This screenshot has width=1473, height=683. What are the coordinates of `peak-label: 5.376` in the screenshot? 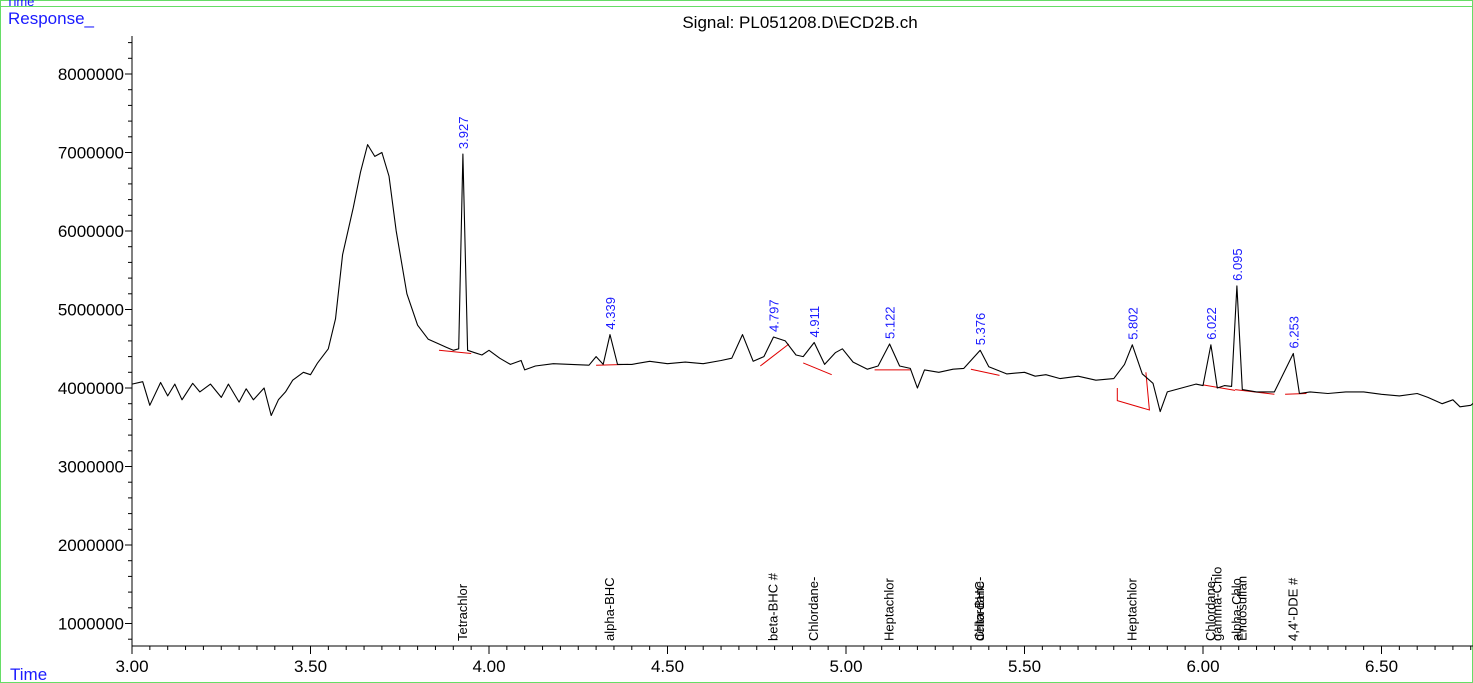 It's located at (980, 329).